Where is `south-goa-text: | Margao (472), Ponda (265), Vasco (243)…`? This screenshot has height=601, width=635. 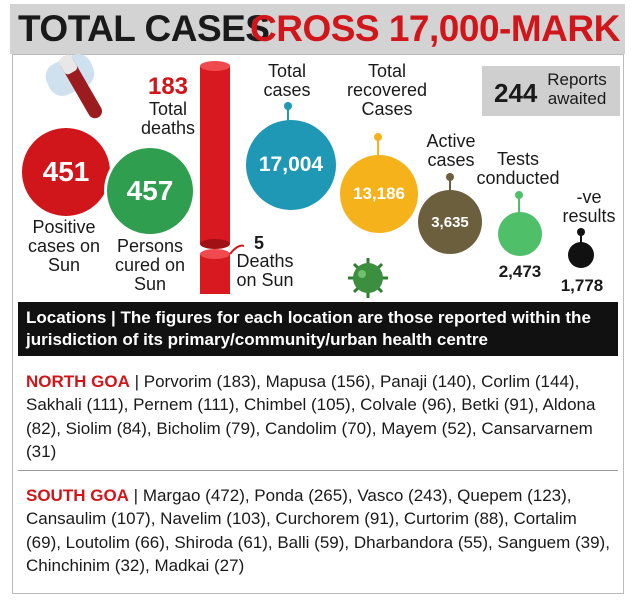
south-goa-text: | Margao (472), Ponda (265), Vasco (243)… is located at coordinates (318, 531).